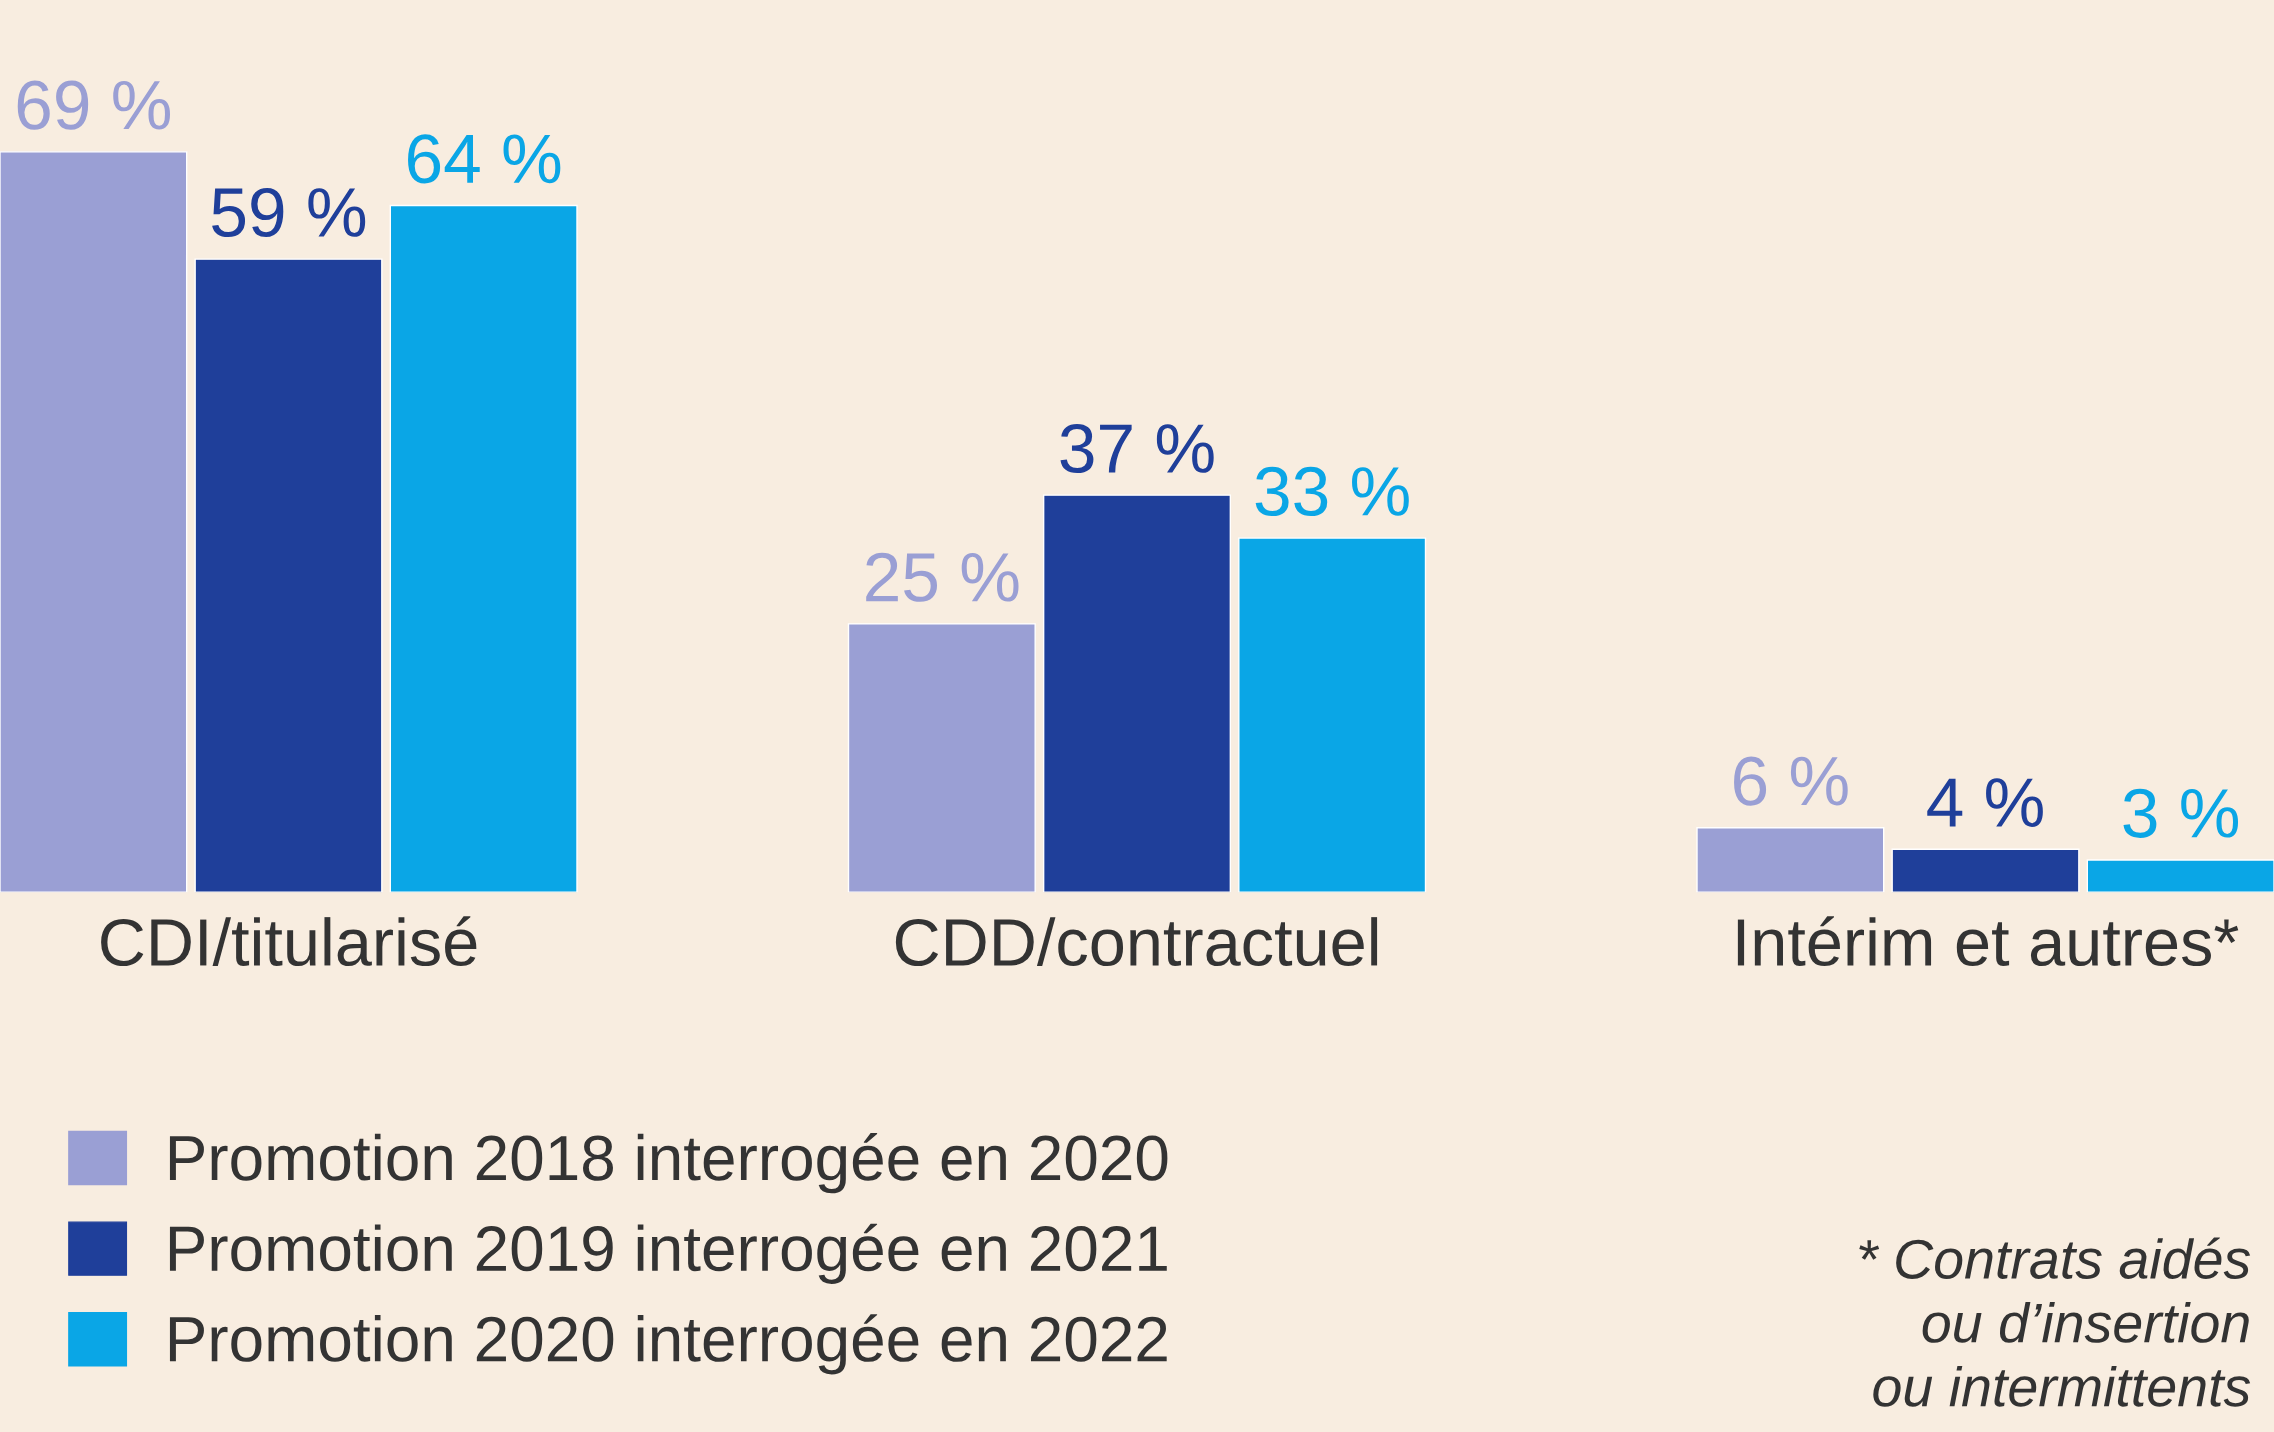  Describe the element at coordinates (484, 159) in the screenshot. I see `data-label: 64 %` at that location.